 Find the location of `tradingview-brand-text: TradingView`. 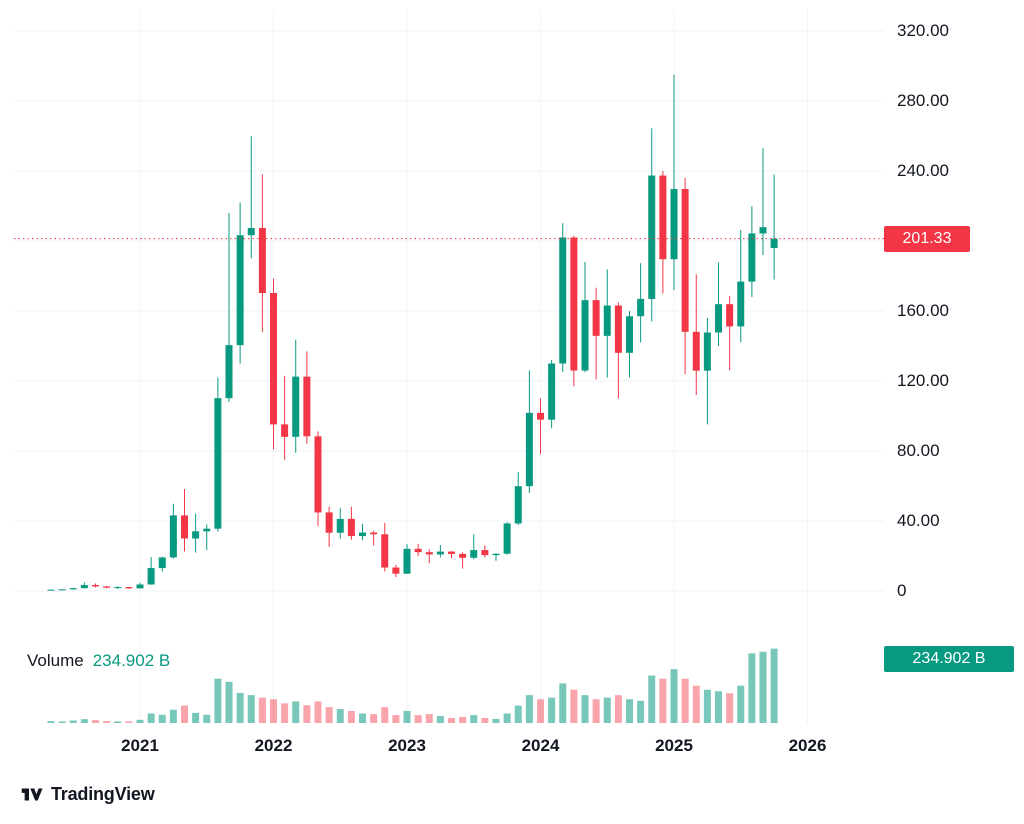

tradingview-brand-text: TradingView is located at coordinates (103, 794).